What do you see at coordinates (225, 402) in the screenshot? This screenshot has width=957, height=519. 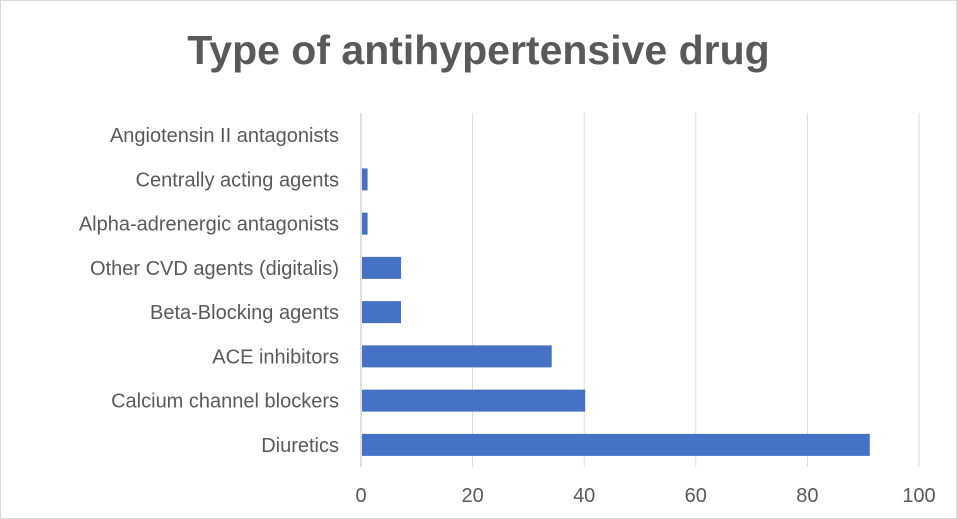 I see `category-label-7: Calcium channel blockers` at bounding box center [225, 402].